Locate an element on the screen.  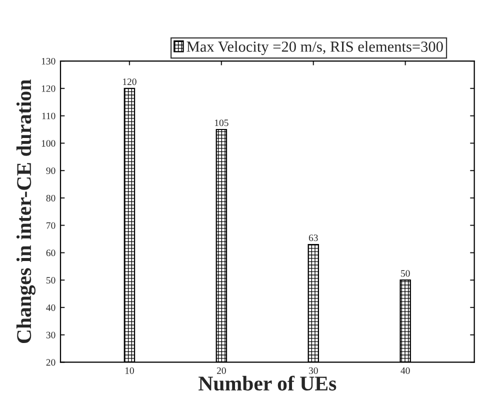
y-tick-label: 30 is located at coordinates (51, 335).